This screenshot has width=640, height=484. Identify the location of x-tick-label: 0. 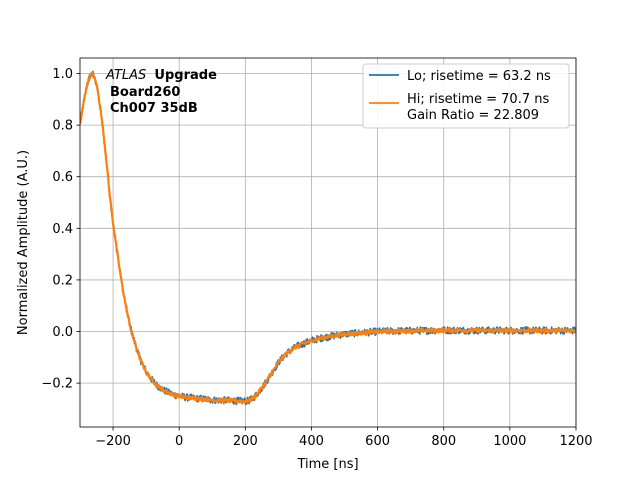
(179, 441).